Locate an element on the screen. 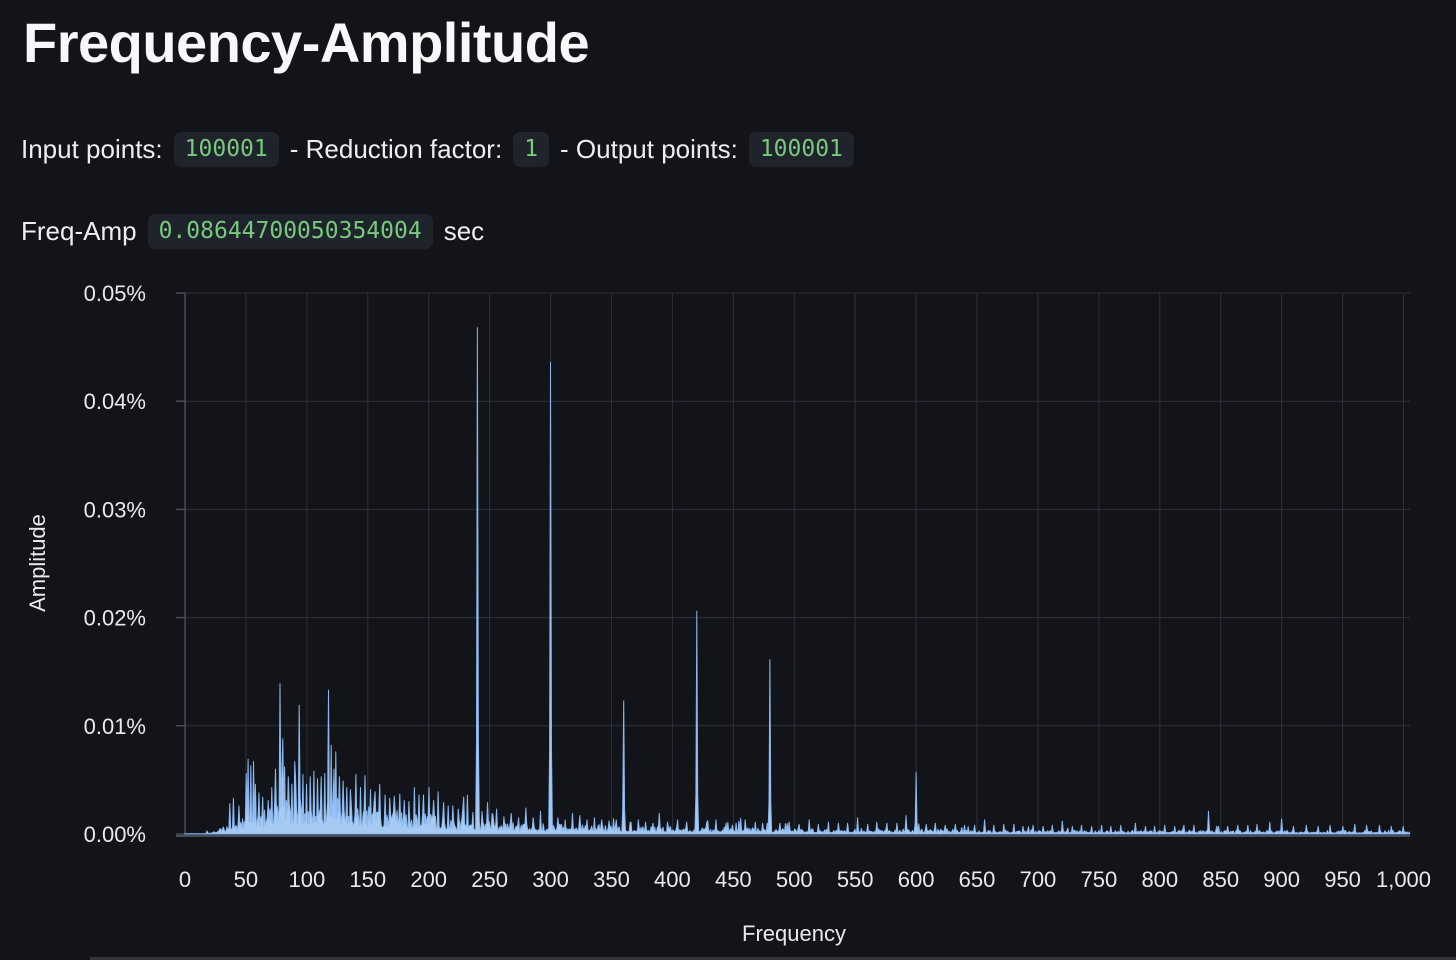 The image size is (1456, 960). x-tick-label: 500 is located at coordinates (794, 879).